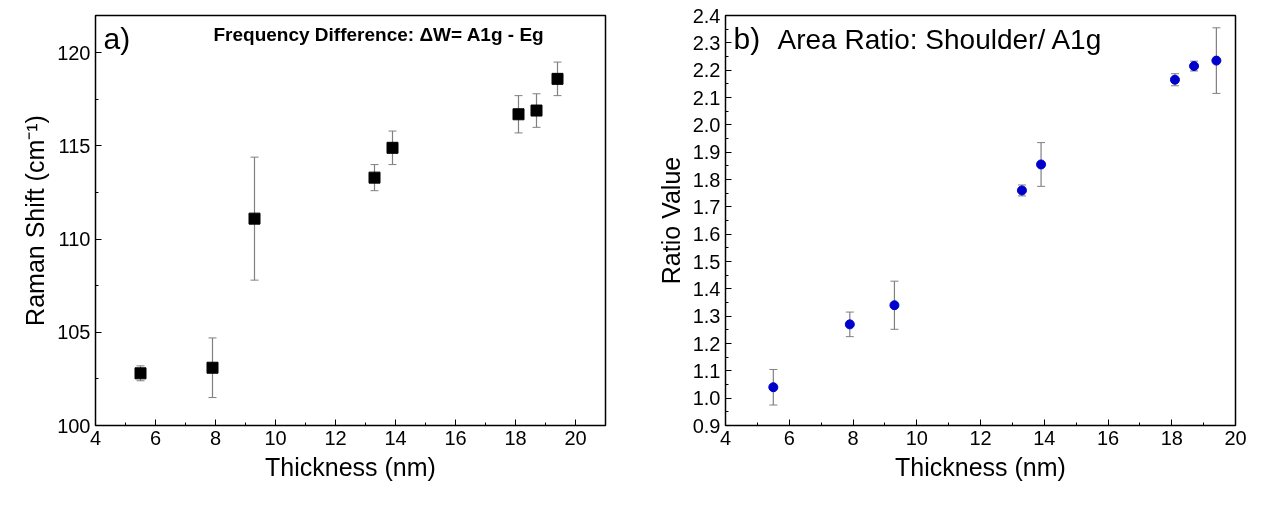 The width and height of the screenshot is (1263, 515). What do you see at coordinates (706, 234) in the screenshot?
I see `y-tick-label: 1.6` at bounding box center [706, 234].